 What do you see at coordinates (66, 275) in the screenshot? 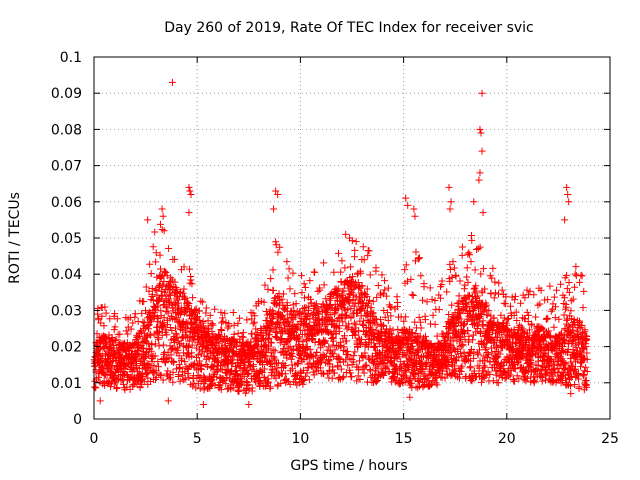
I see `y-tick-label: 0.04` at bounding box center [66, 275].